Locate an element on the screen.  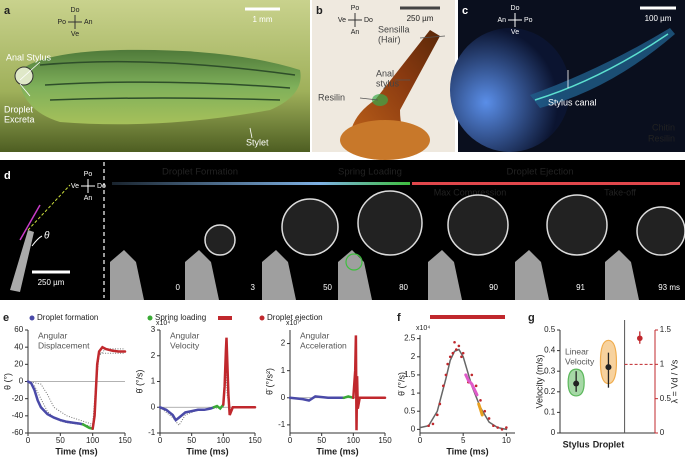
legend-label: Spring loading is located at coordinates (180, 317).